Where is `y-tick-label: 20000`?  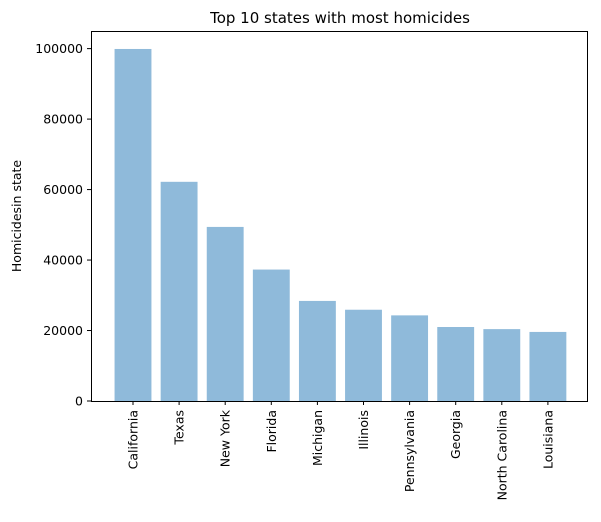 y-tick-label: 20000 is located at coordinates (63, 330).